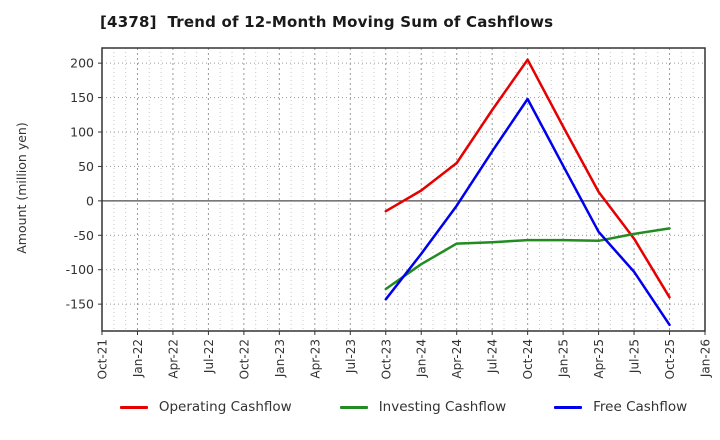 This screenshot has height=440, width=720. I want to click on x-tick-label: Jan-23, so click(280, 358).